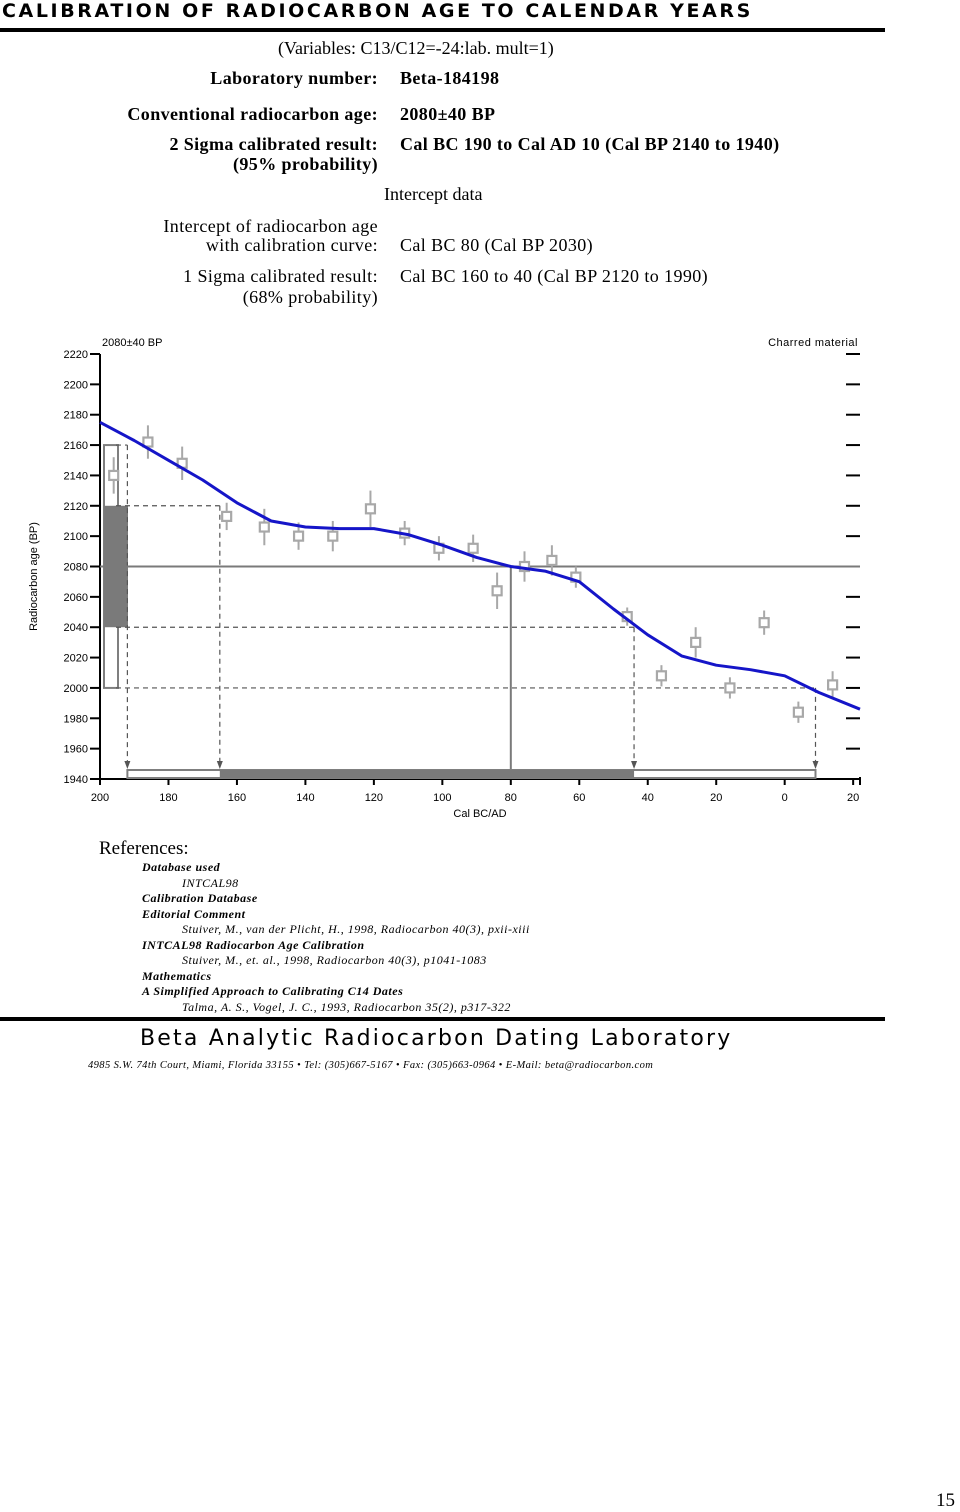  I want to click on x-tick-label: 140, so click(305, 798).